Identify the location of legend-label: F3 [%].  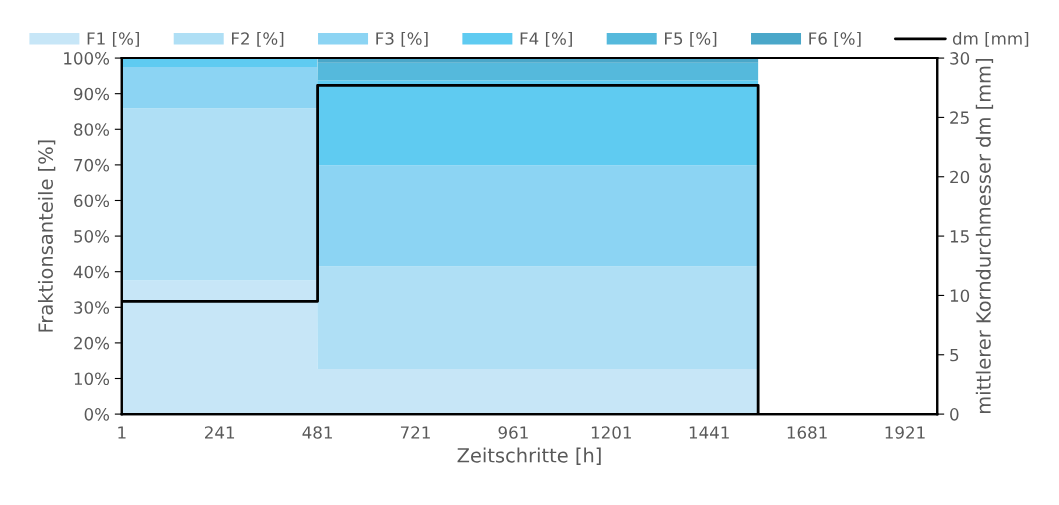
(402, 39).